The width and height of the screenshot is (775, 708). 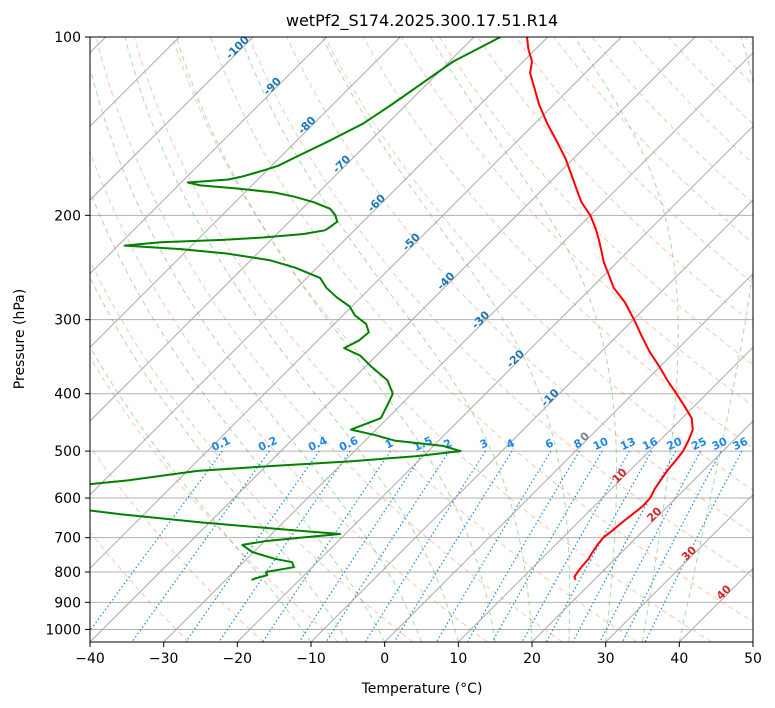 What do you see at coordinates (384, 659) in the screenshot?
I see `x-tick-label: 0` at bounding box center [384, 659].